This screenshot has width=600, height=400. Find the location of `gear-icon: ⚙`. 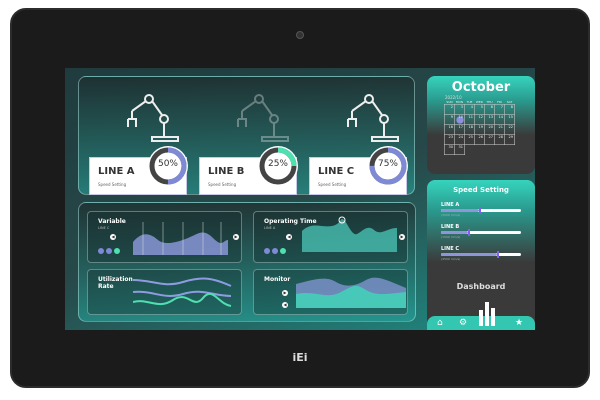

gear-icon: ⚙ is located at coordinates (463, 323).